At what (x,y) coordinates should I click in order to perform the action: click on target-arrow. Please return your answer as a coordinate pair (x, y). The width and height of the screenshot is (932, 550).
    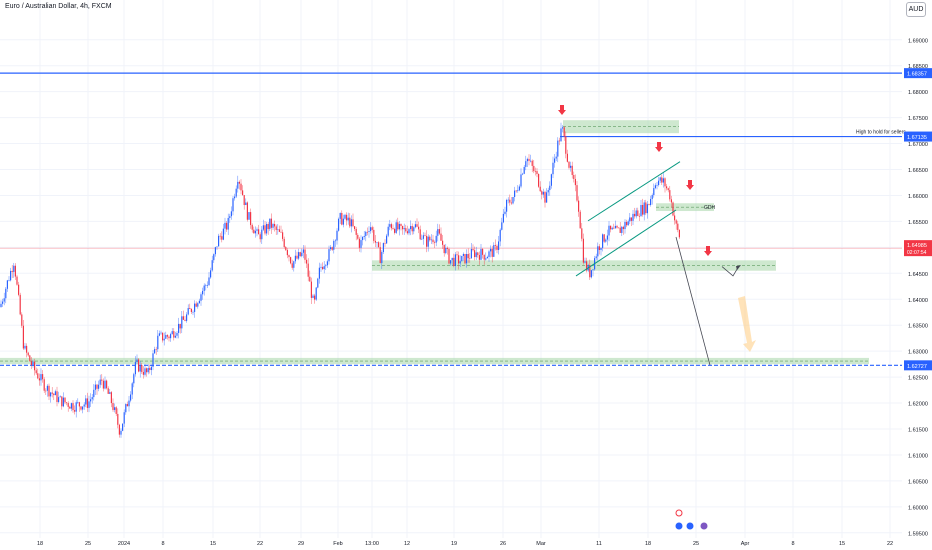
    Looking at the image, I should click on (747, 324).